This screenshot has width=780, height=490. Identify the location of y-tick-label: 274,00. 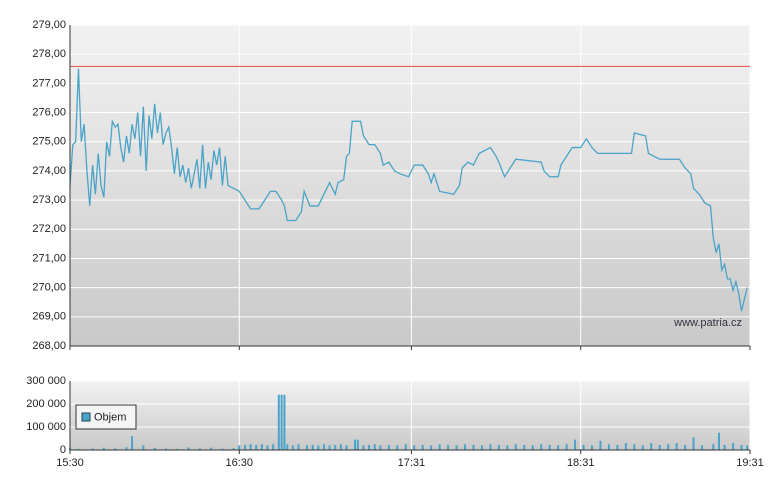
(49, 171).